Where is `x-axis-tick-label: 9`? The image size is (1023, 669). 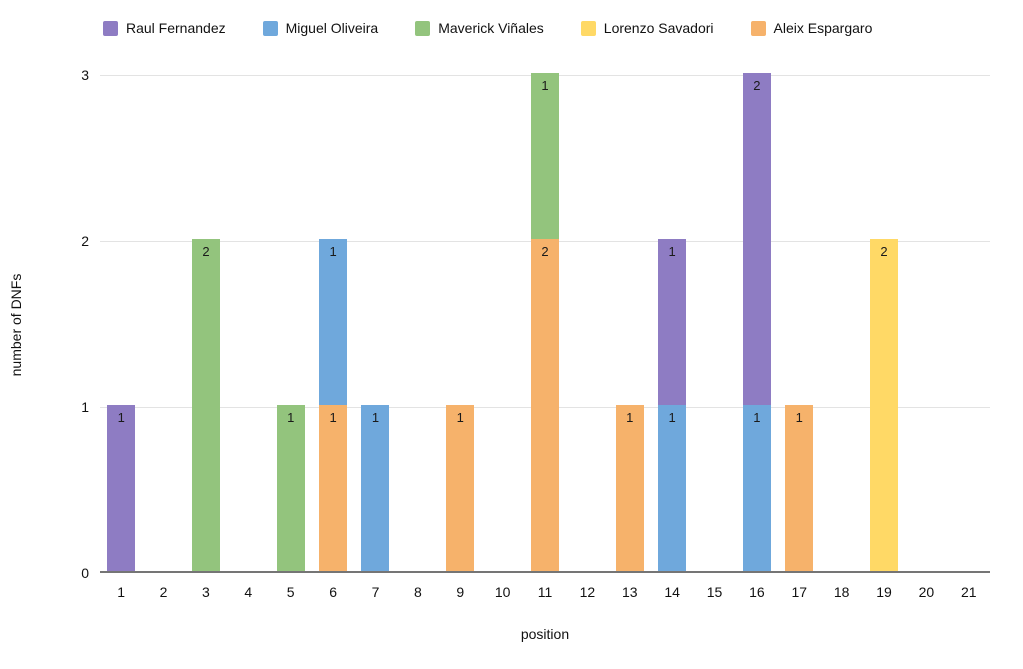
x-axis-tick-label: 9 is located at coordinates (460, 592).